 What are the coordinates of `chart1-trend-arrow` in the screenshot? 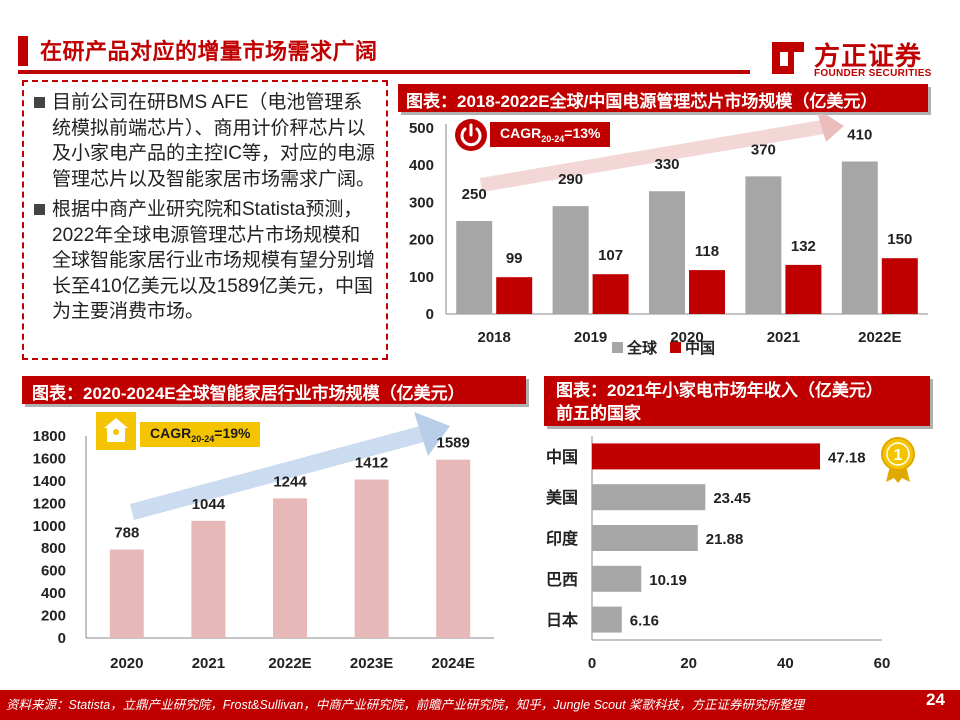 It's located at (662, 153).